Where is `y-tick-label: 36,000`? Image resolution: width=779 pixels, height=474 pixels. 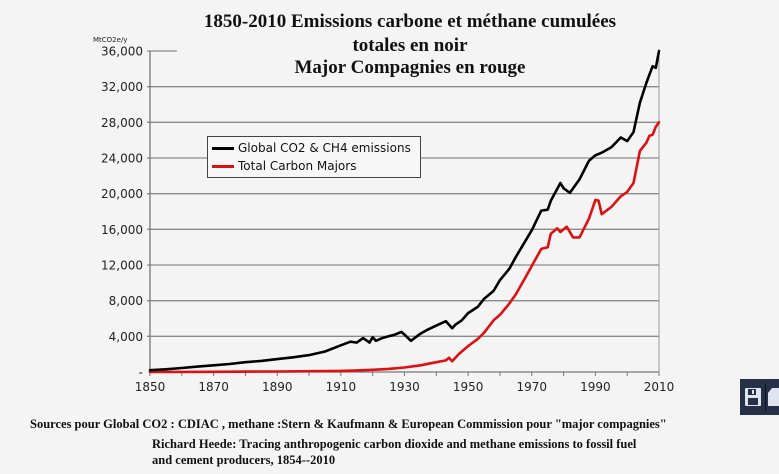 y-tick-label: 36,000 is located at coordinates (122, 52).